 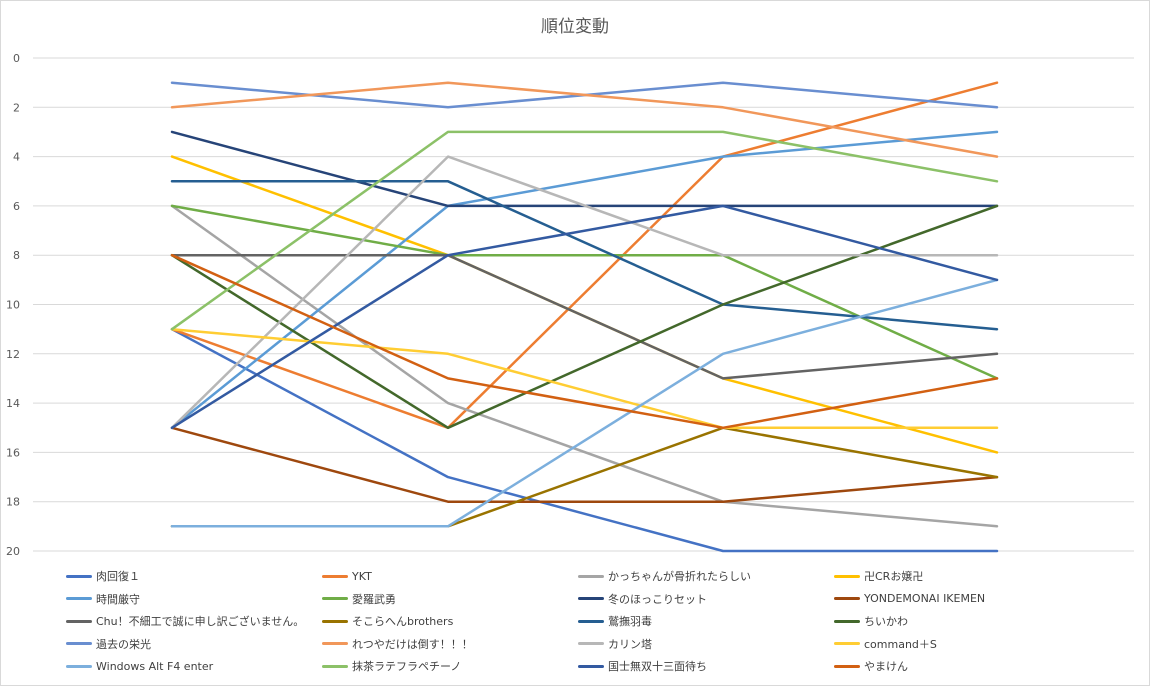 I want to click on legend-item: ちいかわ, so click(x=871, y=621).